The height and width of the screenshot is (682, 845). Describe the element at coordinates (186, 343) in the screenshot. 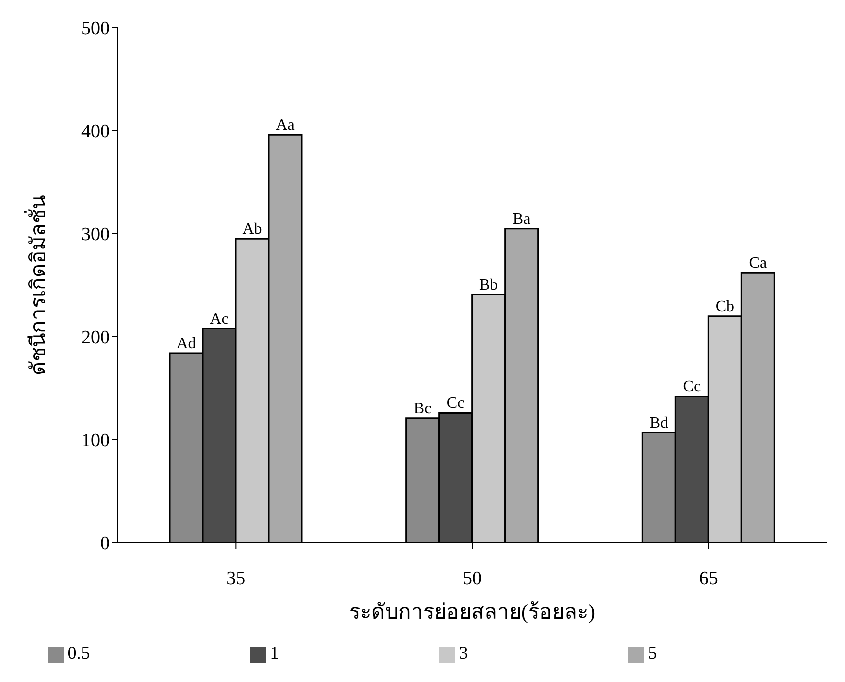

I see `data-label: Ad` at that location.